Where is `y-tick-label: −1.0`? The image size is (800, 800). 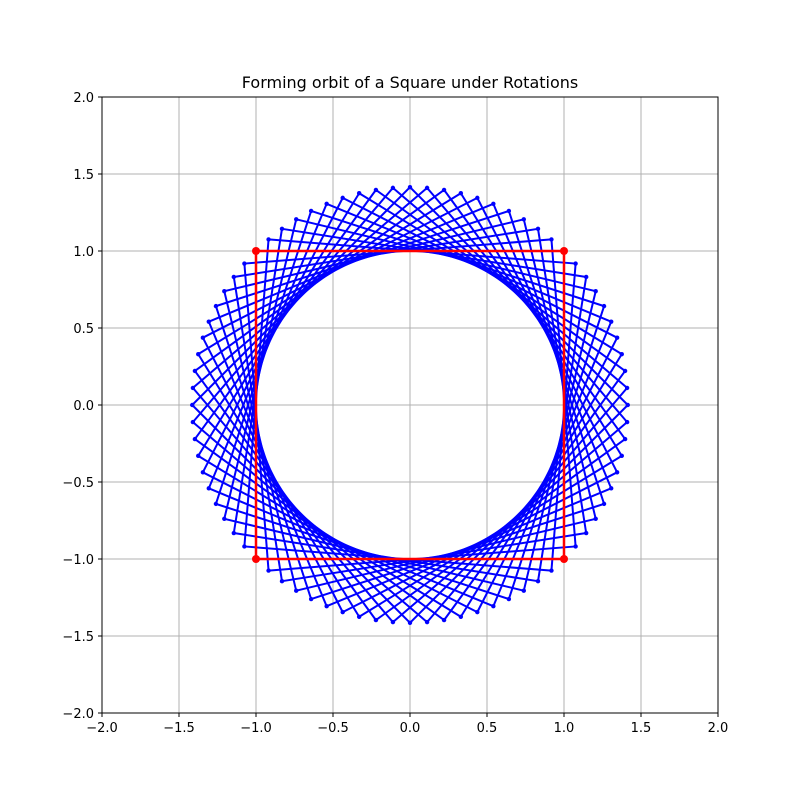 y-tick-label: −1.0 is located at coordinates (78, 560).